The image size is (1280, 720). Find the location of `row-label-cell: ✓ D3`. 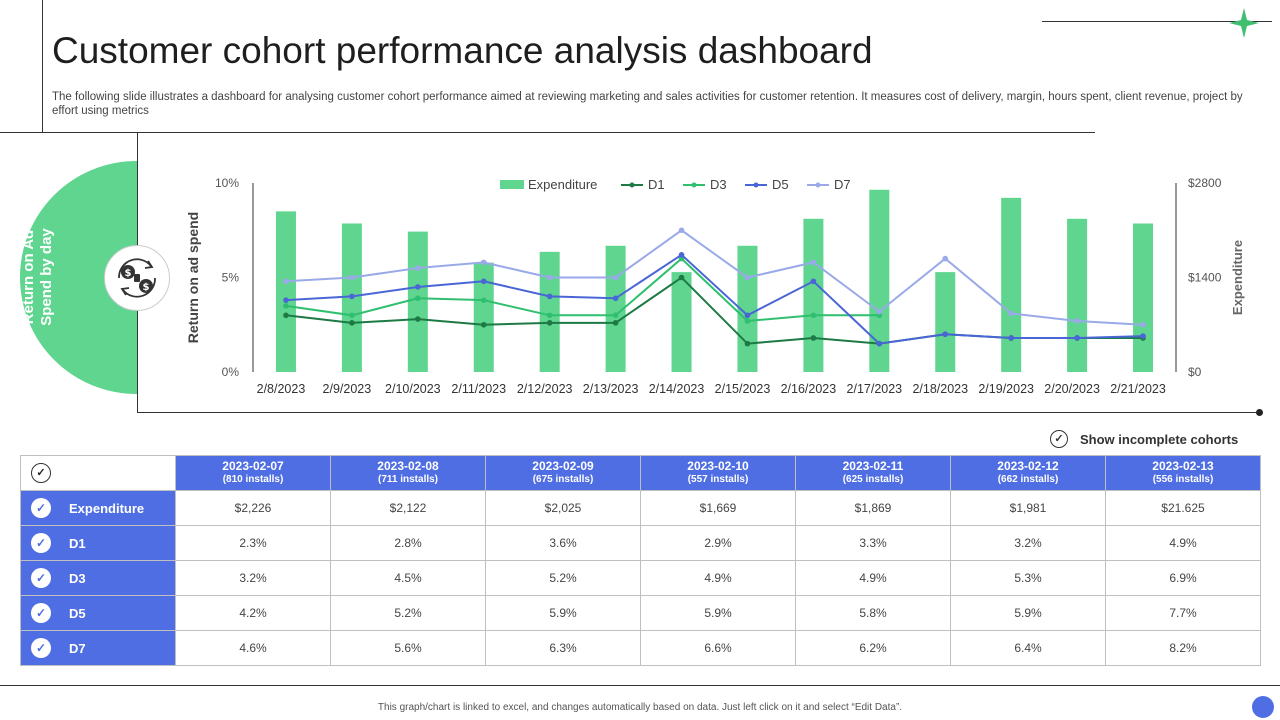

row-label-cell: ✓ D3 is located at coordinates (98, 578).